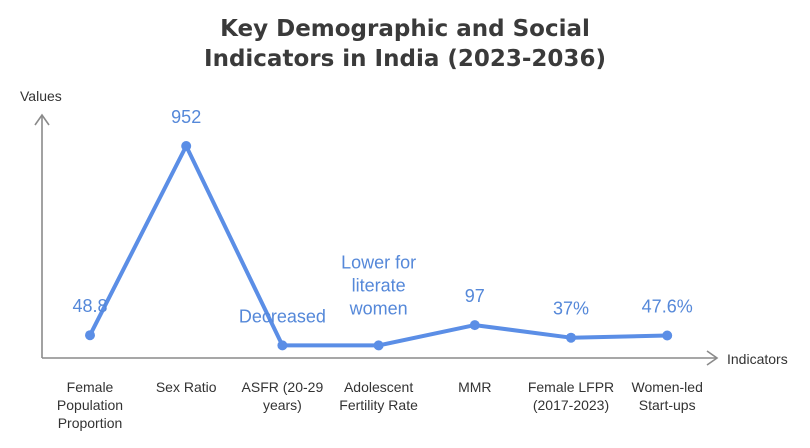 The image size is (810, 448). Describe the element at coordinates (405, 59) in the screenshot. I see `chart-title-line: Indicators in India (2023-2036)` at that location.